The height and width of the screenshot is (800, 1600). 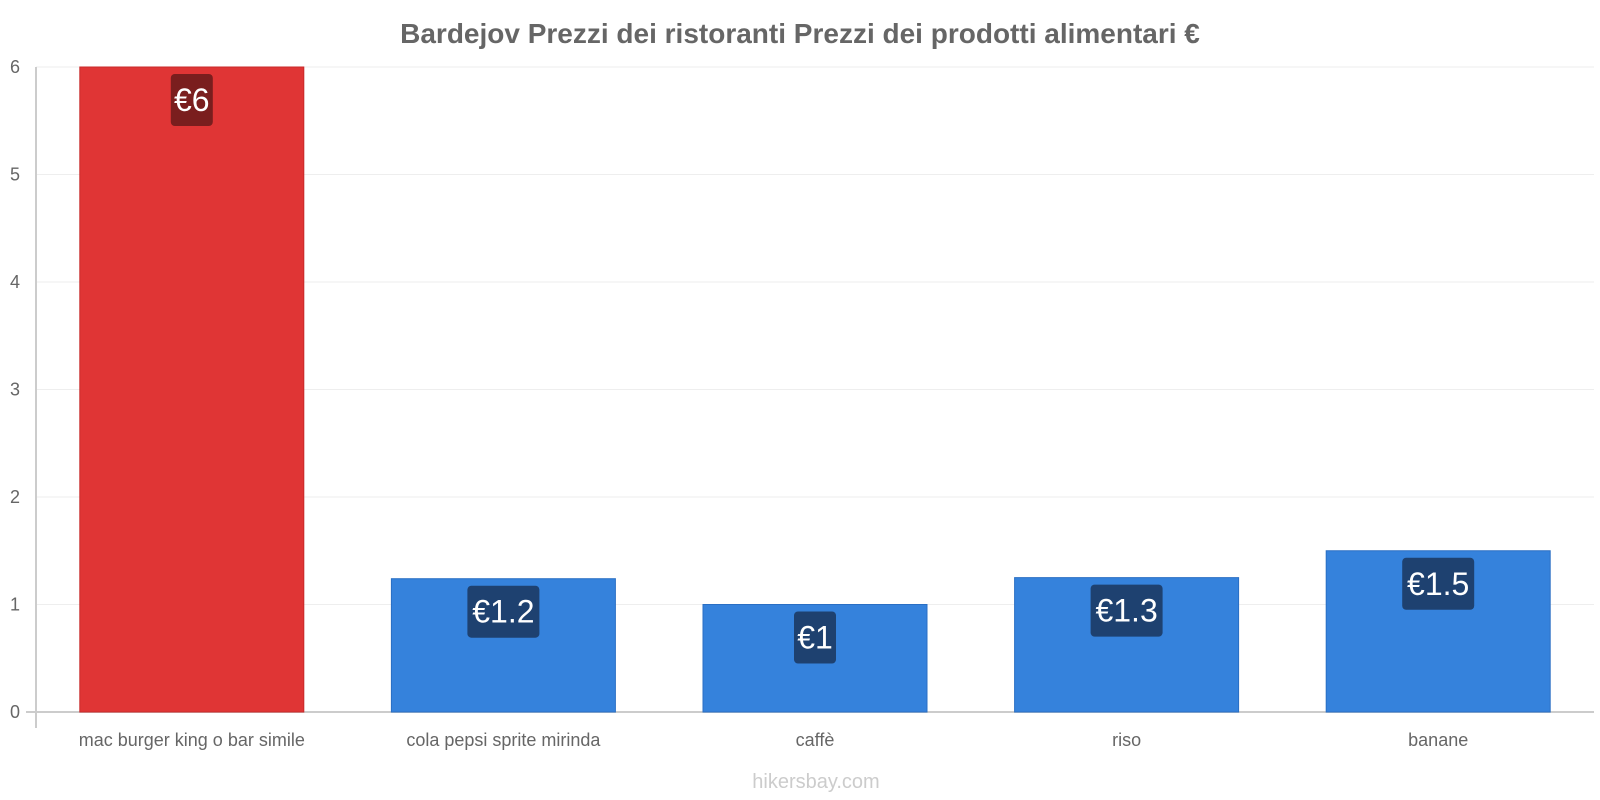 I want to click on y-tick-label: 2, so click(x=15, y=497).